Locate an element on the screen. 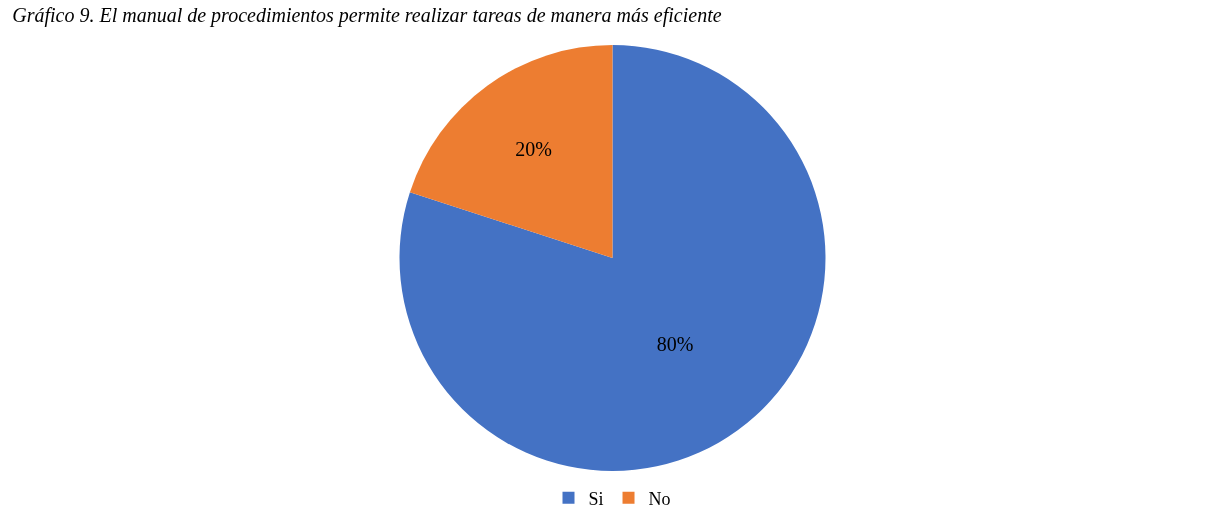  data-label: 20% is located at coordinates (533, 149).